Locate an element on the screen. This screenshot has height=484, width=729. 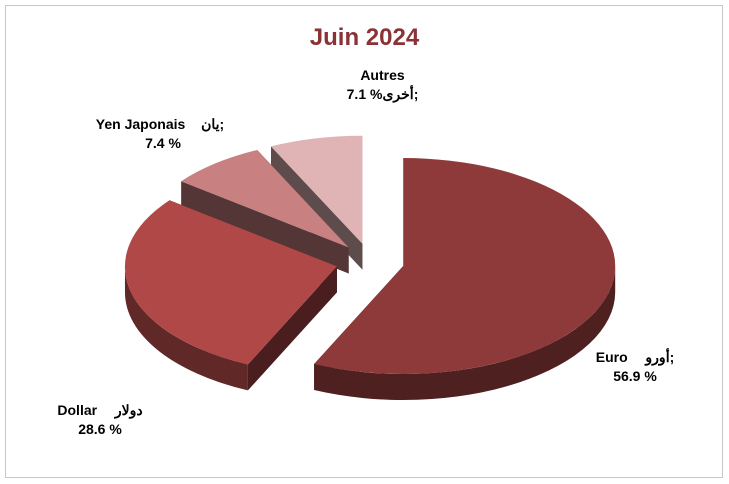
slice-yen-wall is located at coordinates (265, 227).